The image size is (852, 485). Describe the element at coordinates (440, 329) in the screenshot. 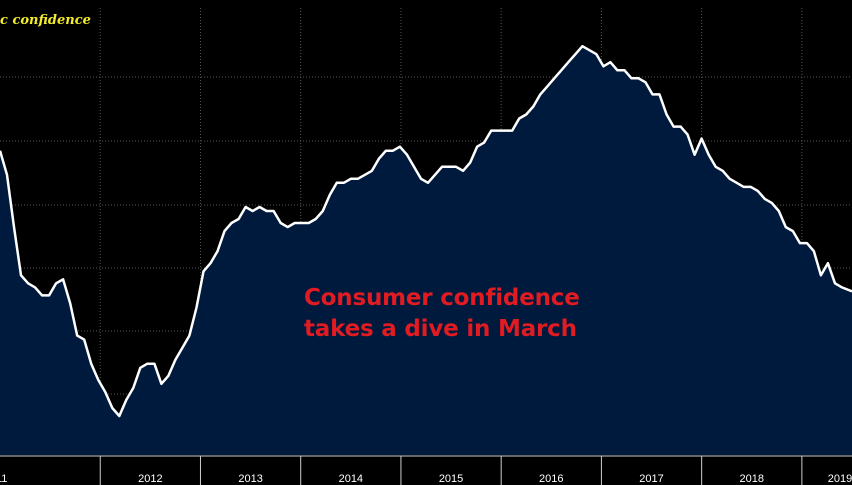

I see `annotation-line-2: takes a dive in March` at that location.